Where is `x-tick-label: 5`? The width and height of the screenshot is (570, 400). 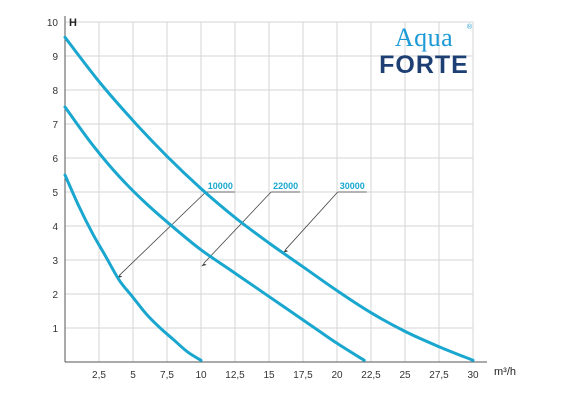
x-tick-label: 5 is located at coordinates (133, 375).